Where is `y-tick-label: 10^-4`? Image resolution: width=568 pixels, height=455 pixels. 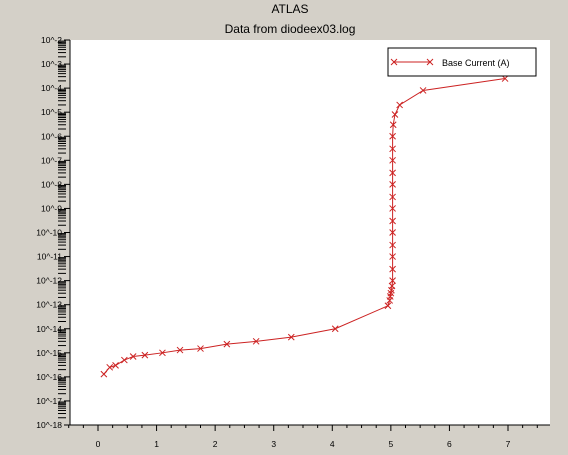
y-tick-label: 10^-4 is located at coordinates (51, 88).